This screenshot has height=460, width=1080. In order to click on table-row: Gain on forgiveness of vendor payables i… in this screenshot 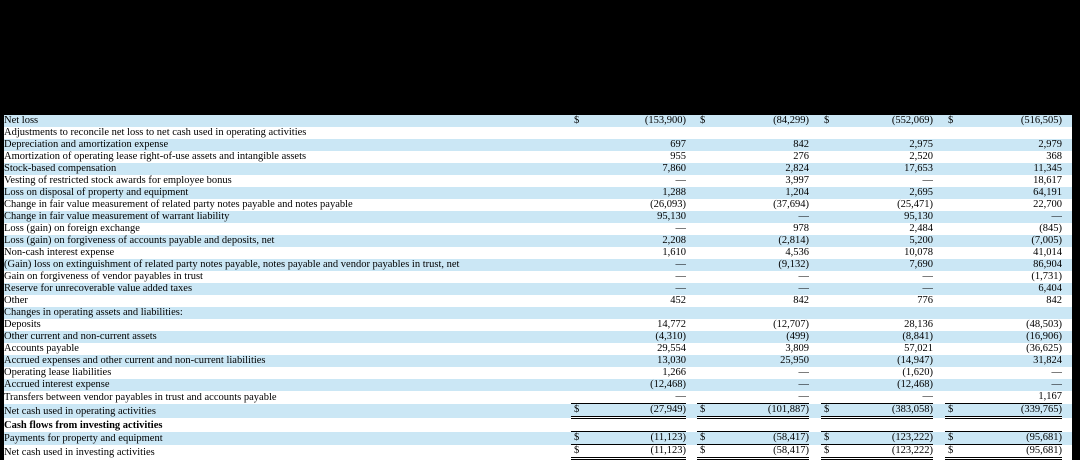, I will do `click(538, 277)`.